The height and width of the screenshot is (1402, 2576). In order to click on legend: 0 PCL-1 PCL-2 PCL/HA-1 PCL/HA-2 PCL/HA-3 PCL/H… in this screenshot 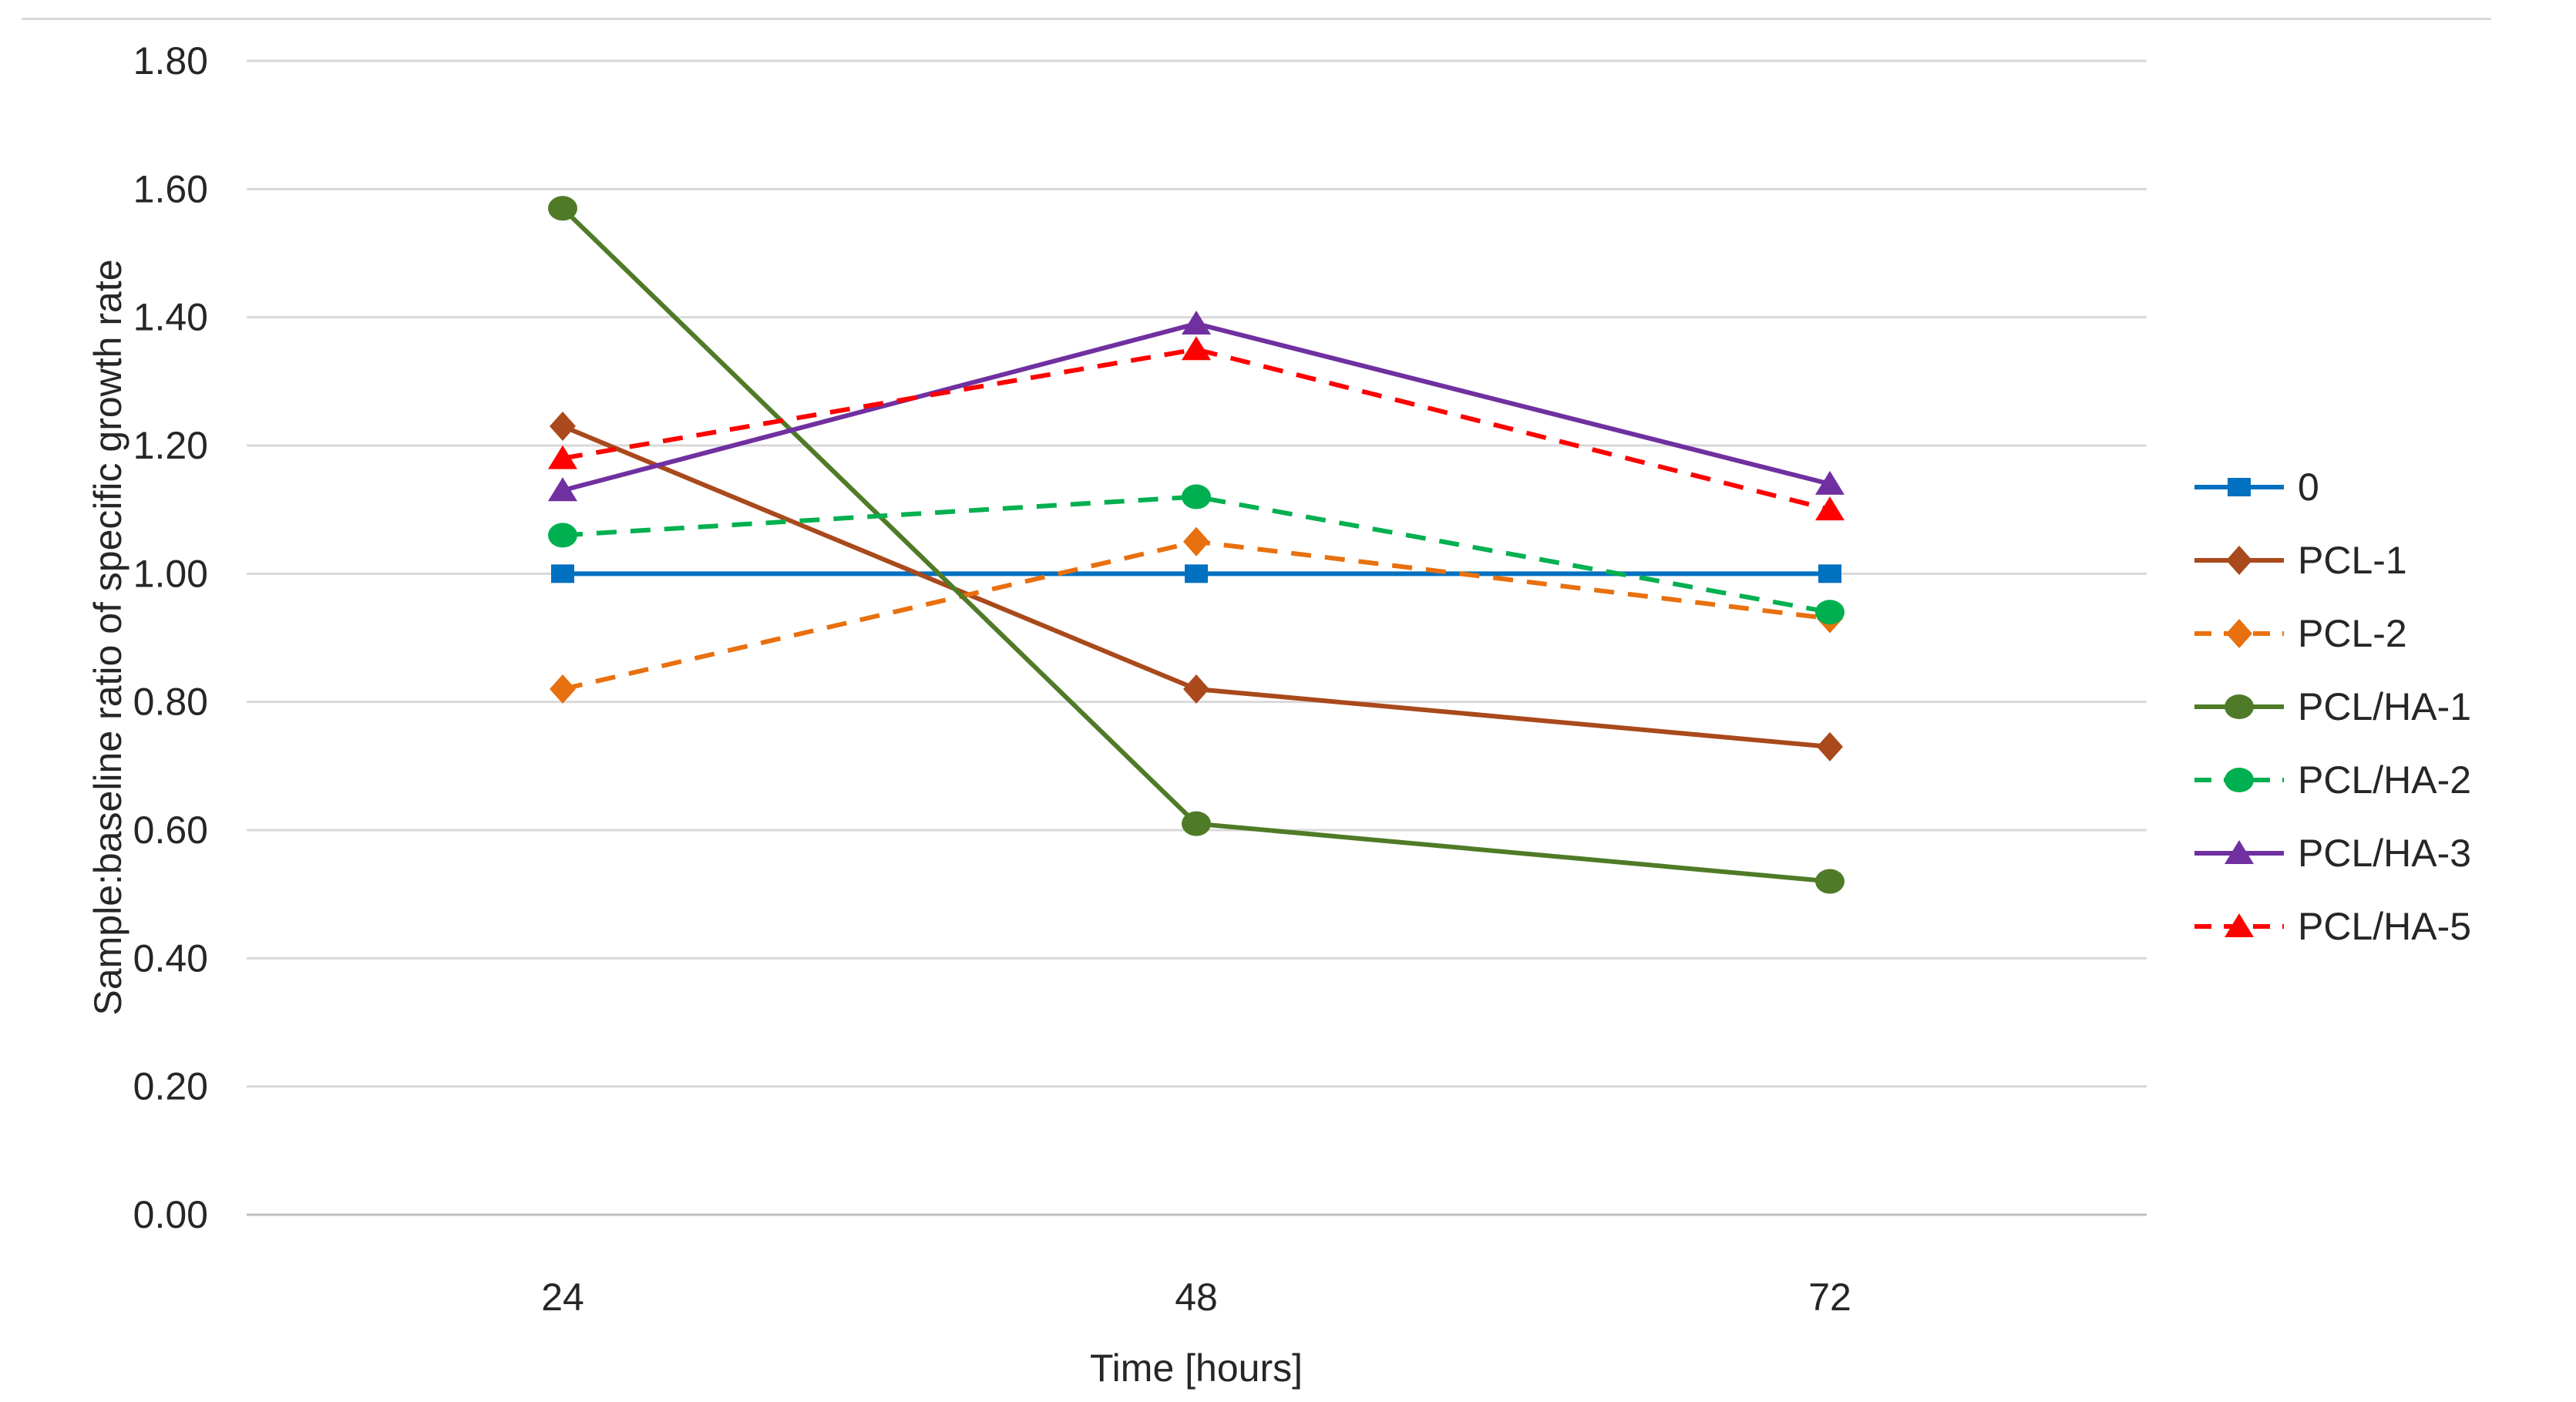, I will do `click(2378, 701)`.